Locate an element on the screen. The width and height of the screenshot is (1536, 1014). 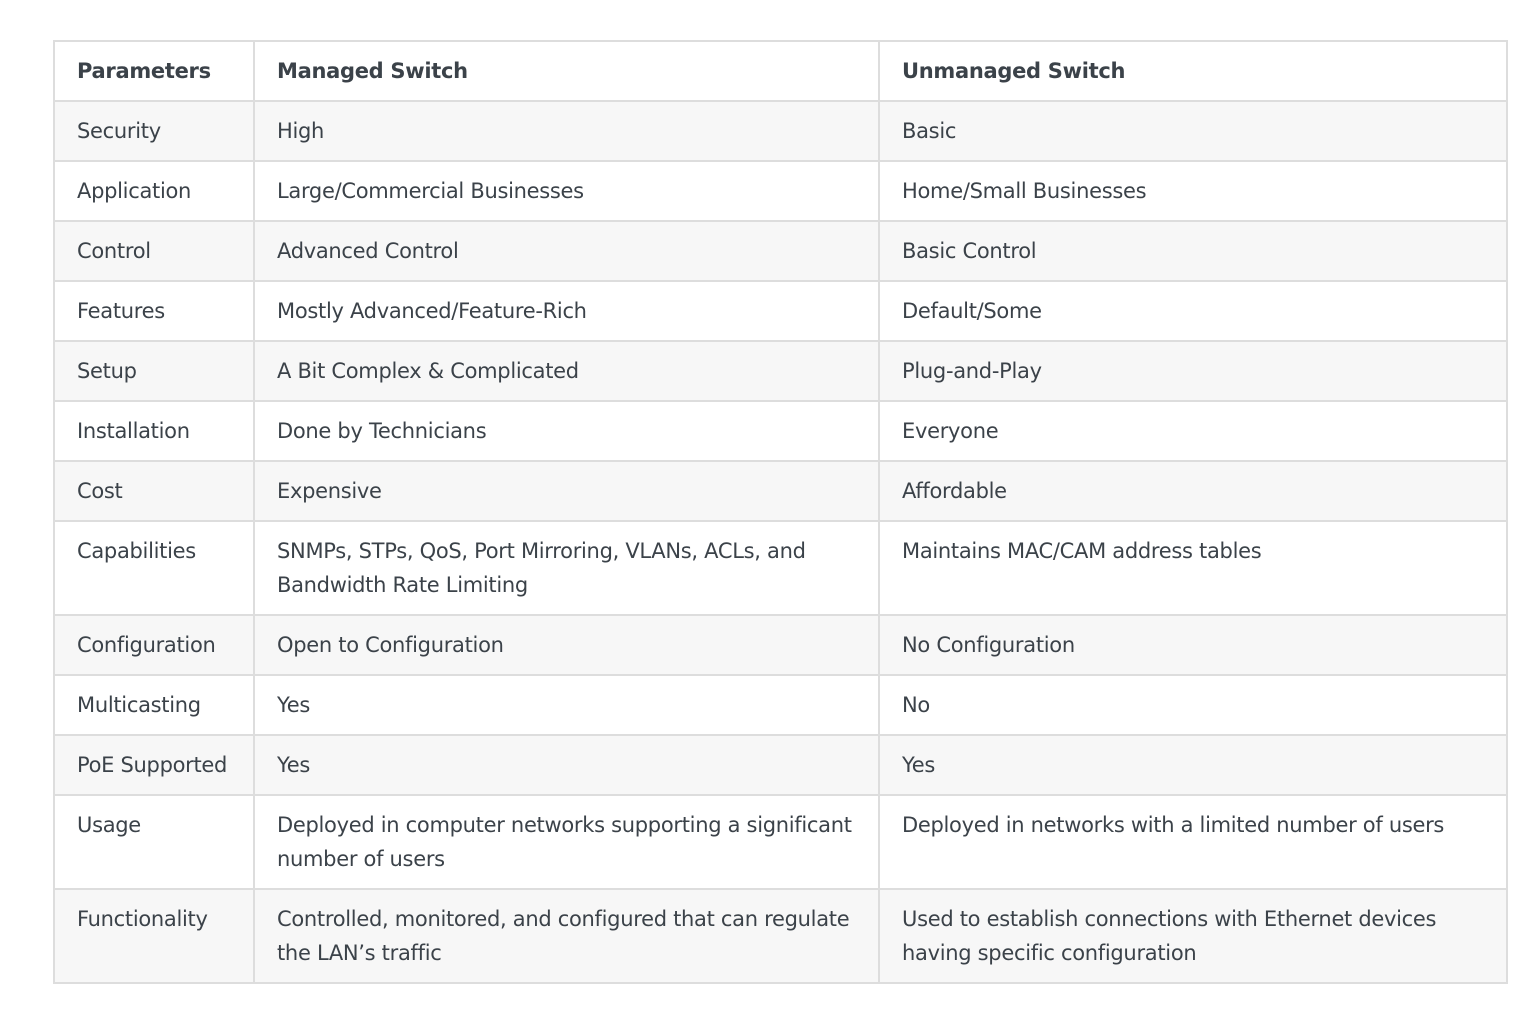
table-row: PoE Supported Yes Yes is located at coordinates (780, 765).